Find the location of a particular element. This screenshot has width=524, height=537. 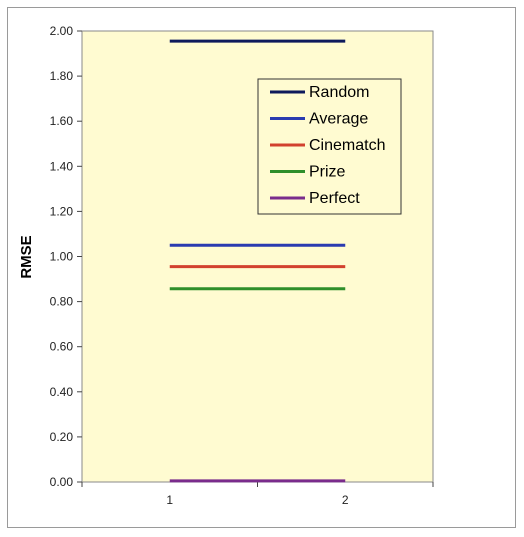

legend: Random Average Cinematch Prize Perfect is located at coordinates (329, 146).